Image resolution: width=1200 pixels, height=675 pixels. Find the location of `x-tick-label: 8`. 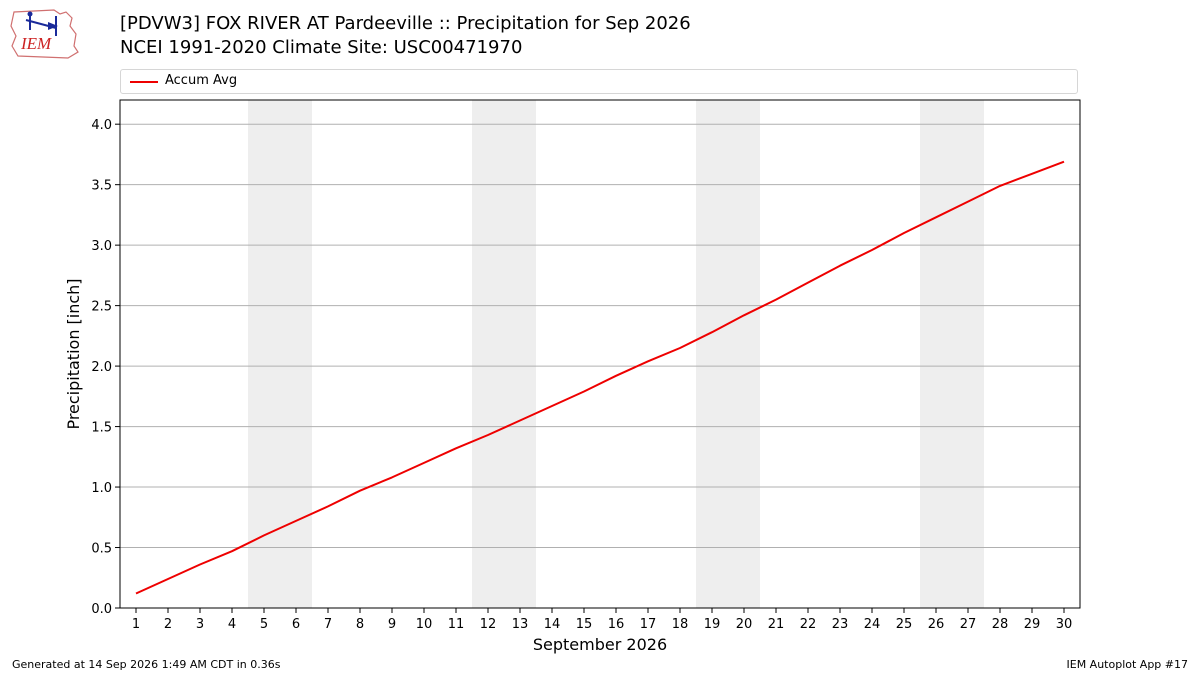

x-tick-label: 8 is located at coordinates (360, 624).